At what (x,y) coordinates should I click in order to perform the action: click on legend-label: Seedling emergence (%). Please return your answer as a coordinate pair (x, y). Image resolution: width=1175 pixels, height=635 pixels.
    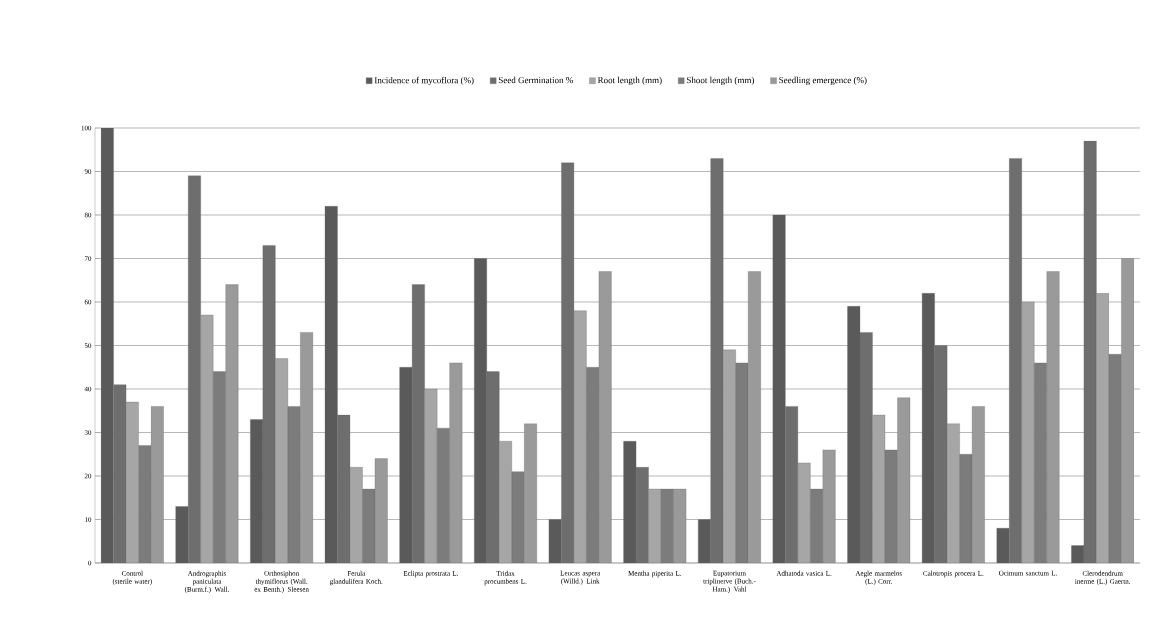
    Looking at the image, I should click on (823, 81).